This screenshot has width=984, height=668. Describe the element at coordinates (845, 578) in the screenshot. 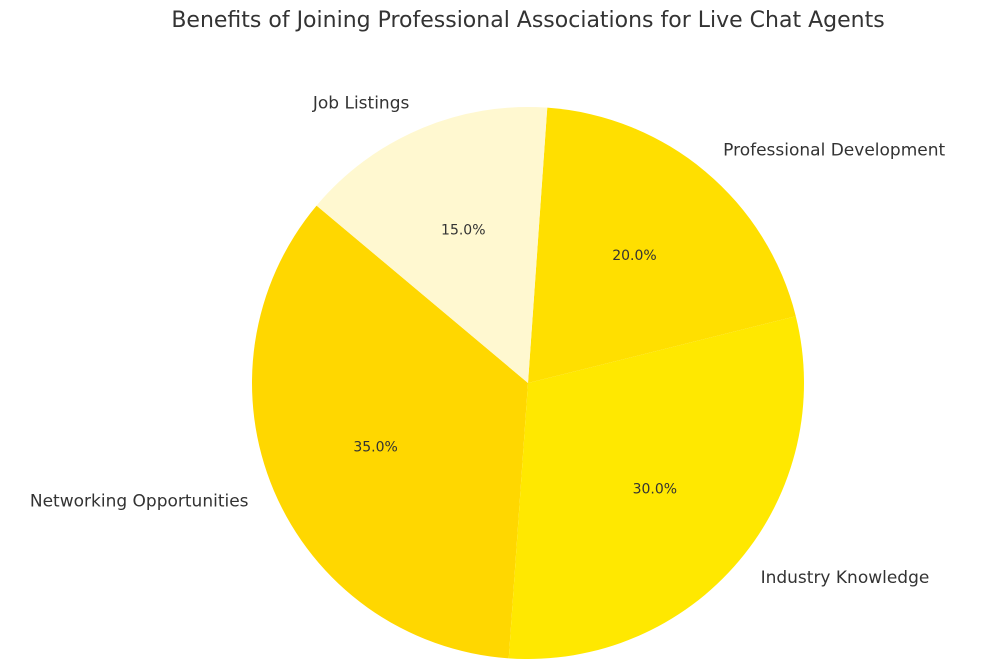

I see `category-label: Industry Knowledge` at that location.